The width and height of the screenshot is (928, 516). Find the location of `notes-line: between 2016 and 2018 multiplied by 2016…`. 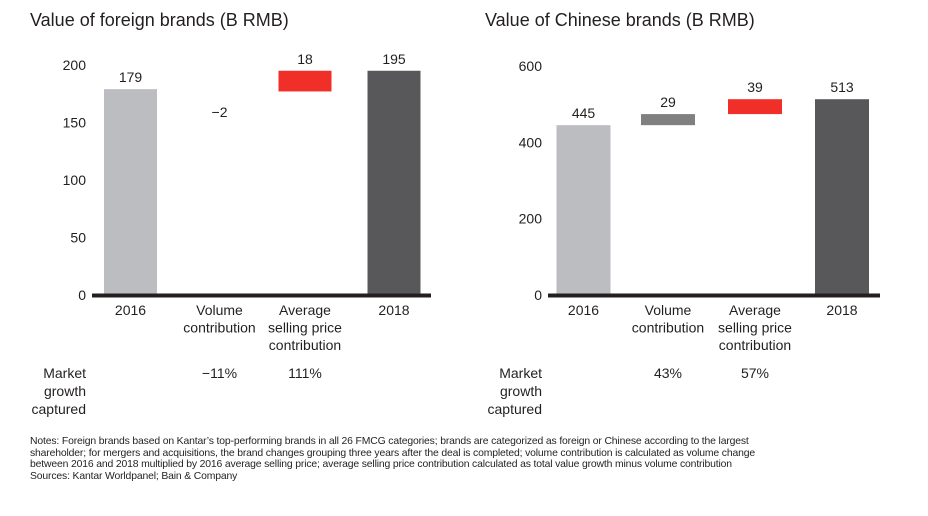

notes-line: between 2016 and 2018 multiplied by 2016… is located at coordinates (381, 465).